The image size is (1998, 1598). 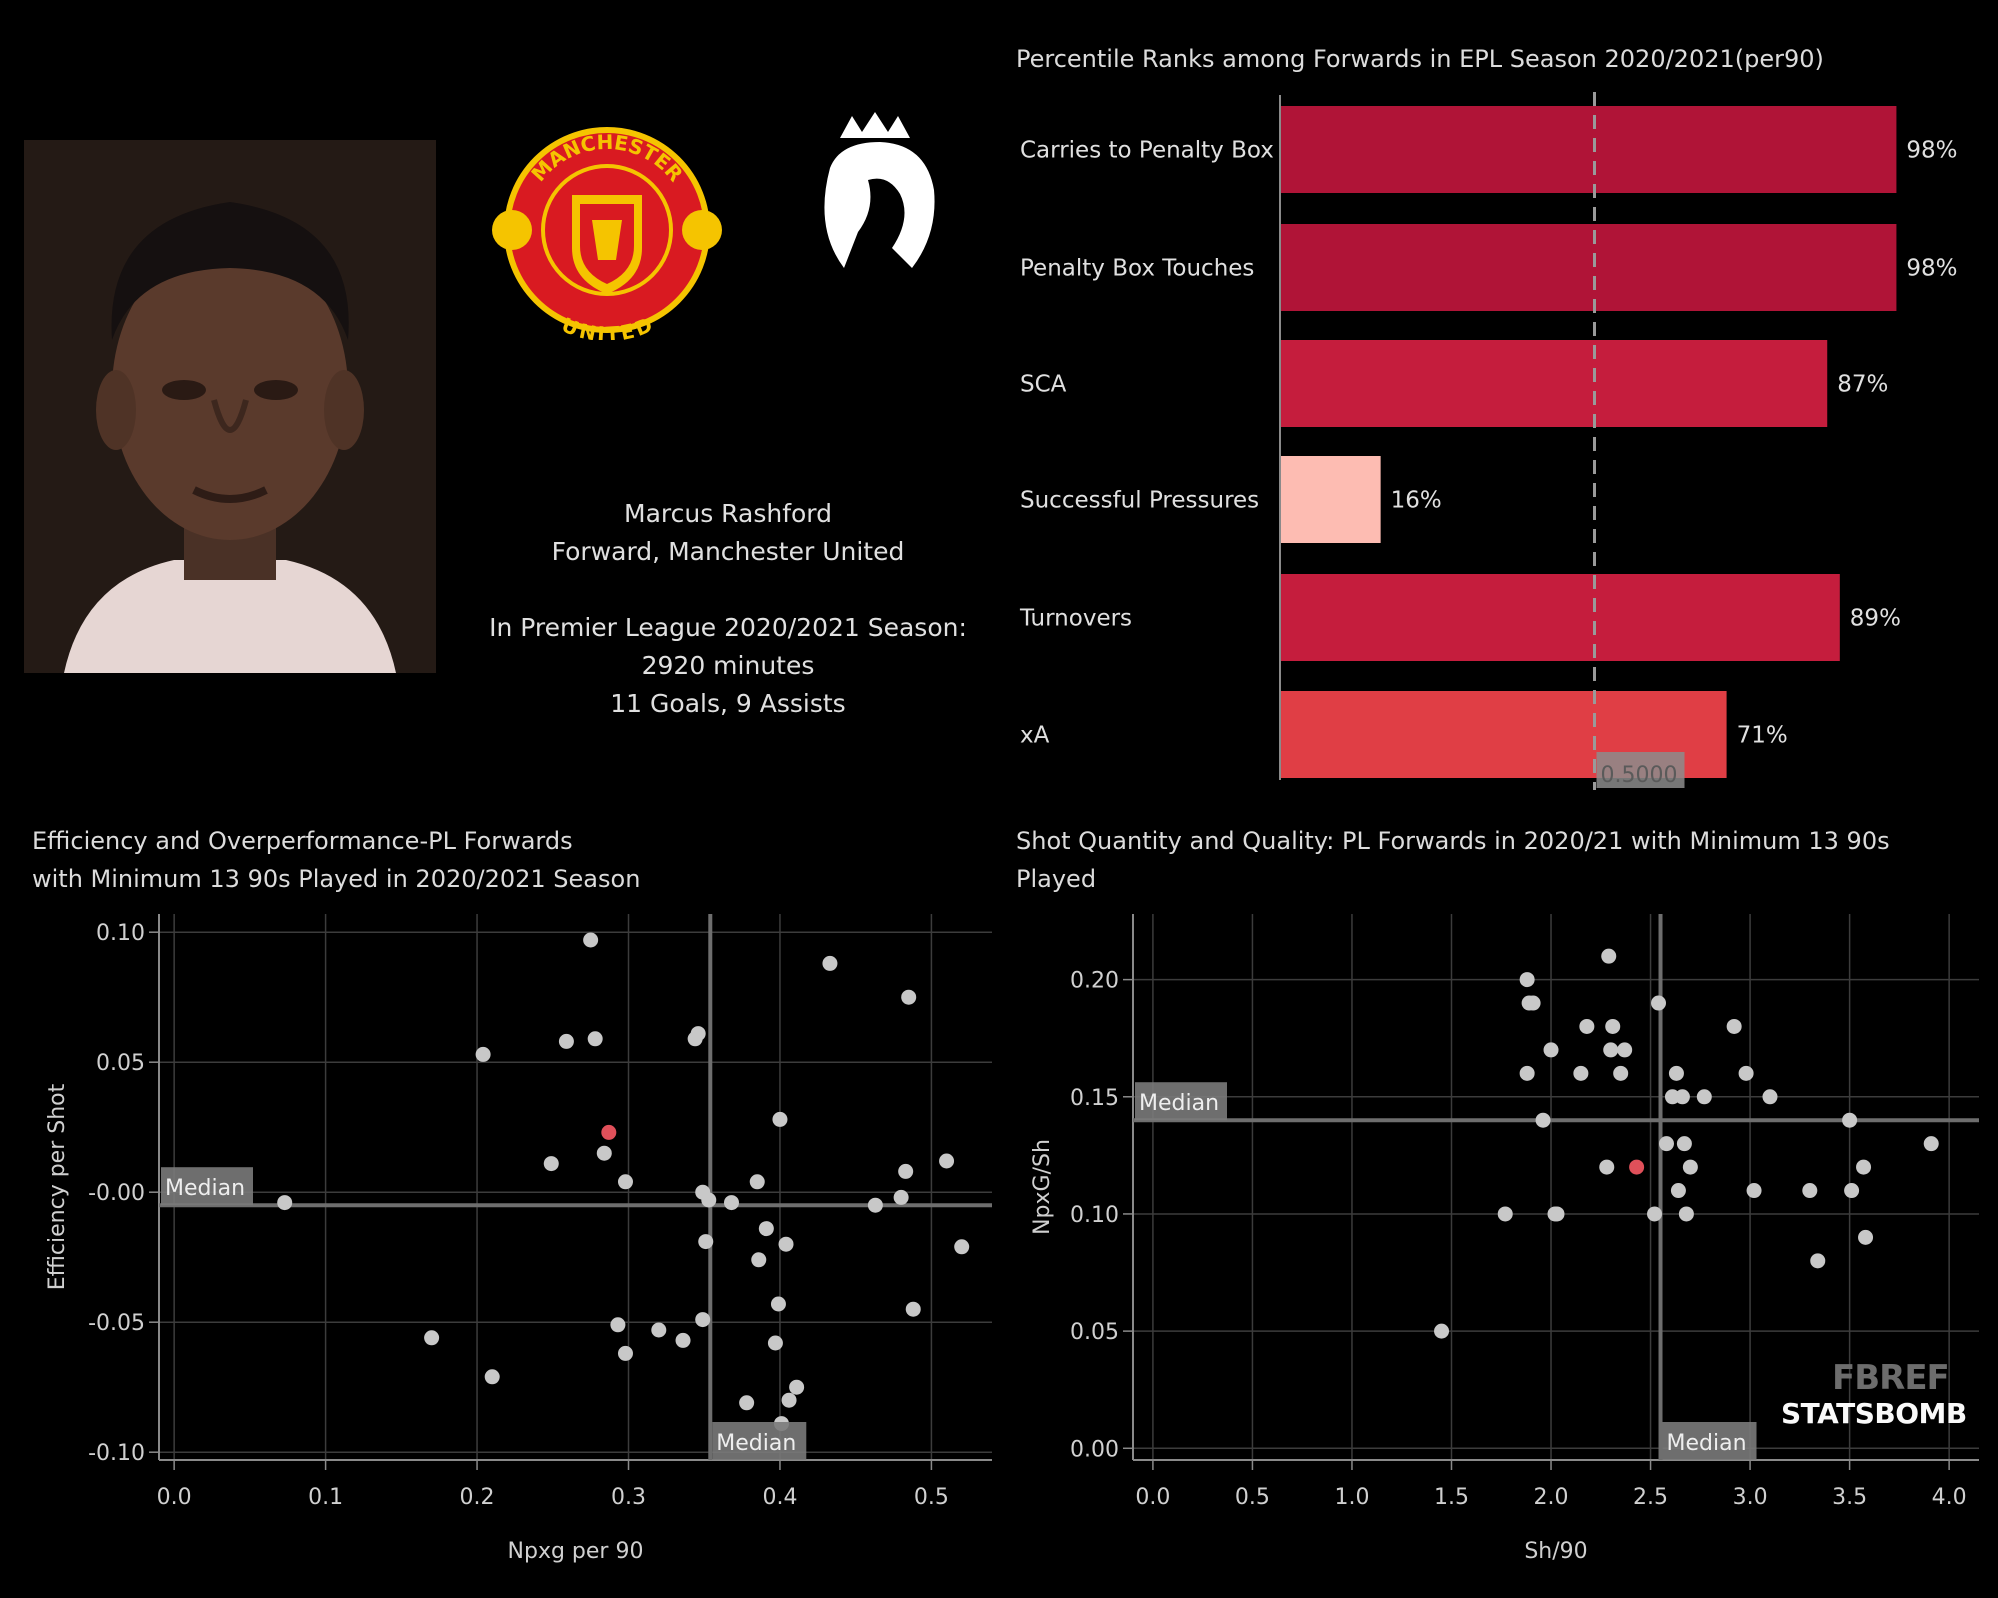 I want to click on player-name: Marcus Rashford, so click(x=728, y=513).